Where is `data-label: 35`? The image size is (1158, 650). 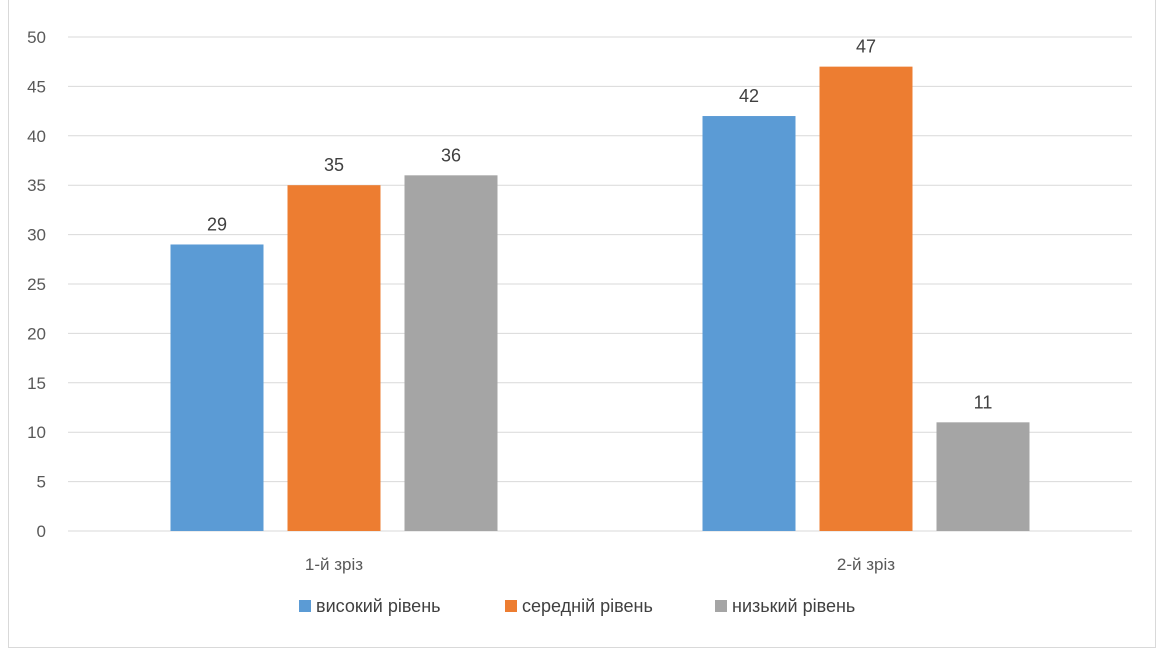
data-label: 35 is located at coordinates (334, 165).